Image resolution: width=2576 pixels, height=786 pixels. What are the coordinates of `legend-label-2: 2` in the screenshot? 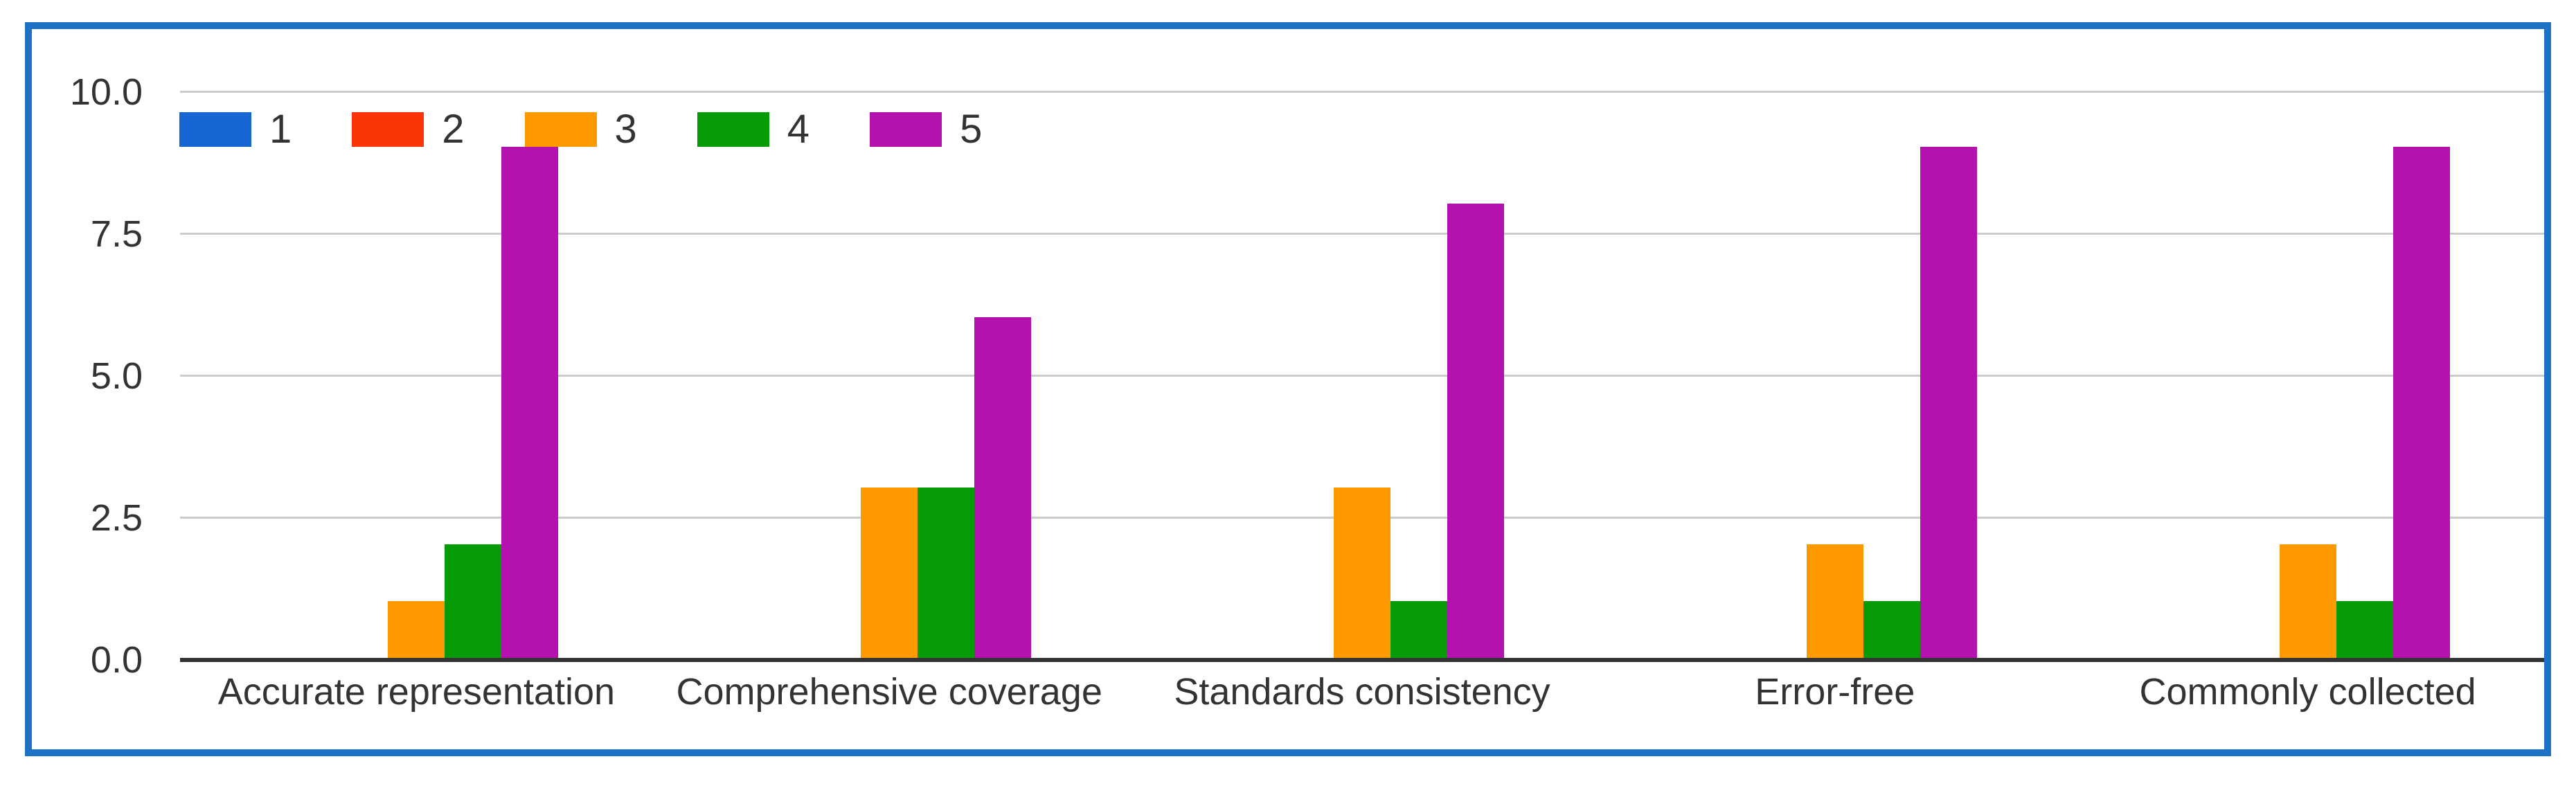 It's located at (454, 129).